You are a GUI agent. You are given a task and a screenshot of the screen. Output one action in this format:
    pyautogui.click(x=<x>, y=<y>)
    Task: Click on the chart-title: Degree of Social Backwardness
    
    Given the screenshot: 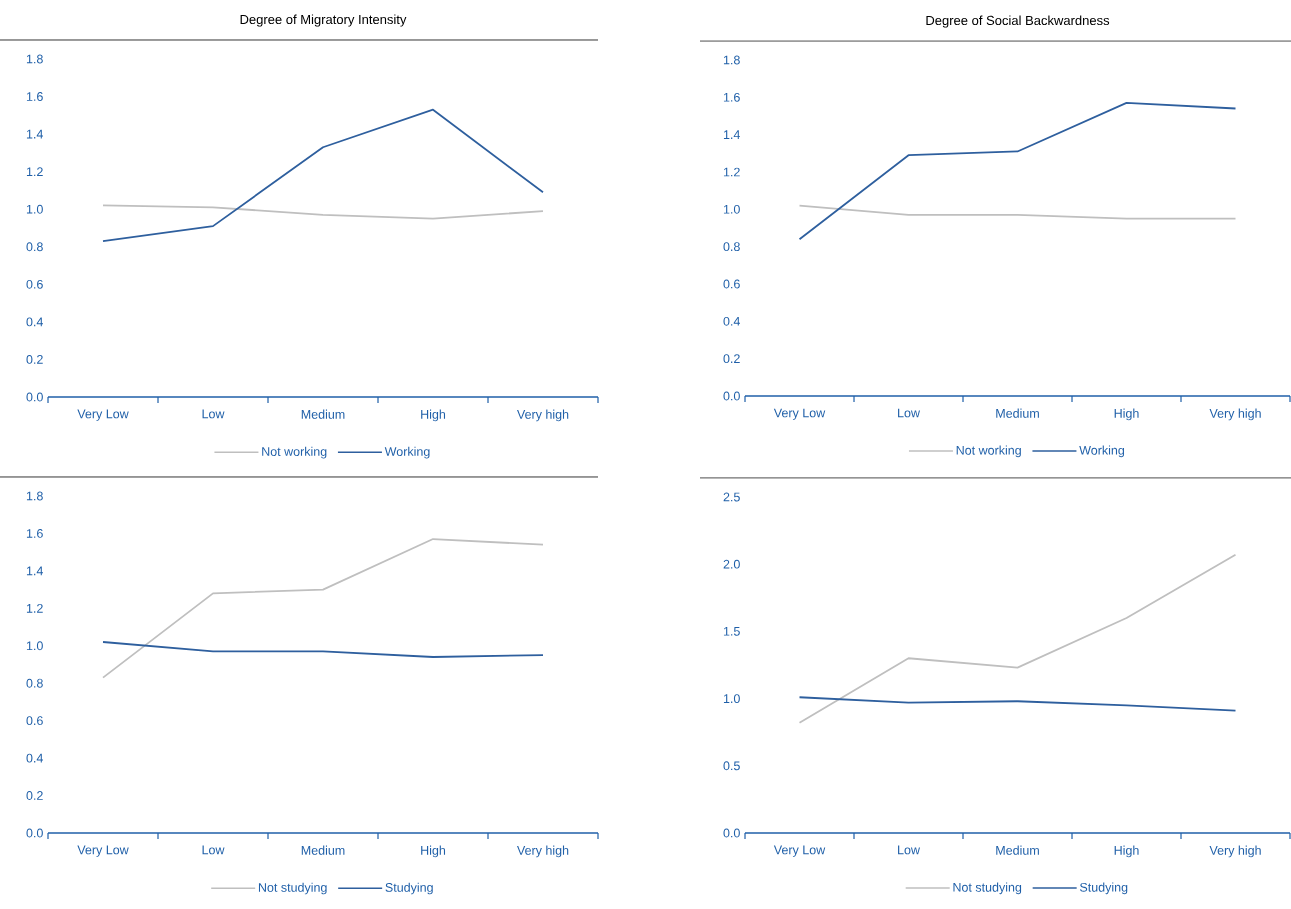 What is the action you would take?
    pyautogui.click(x=1018, y=21)
    